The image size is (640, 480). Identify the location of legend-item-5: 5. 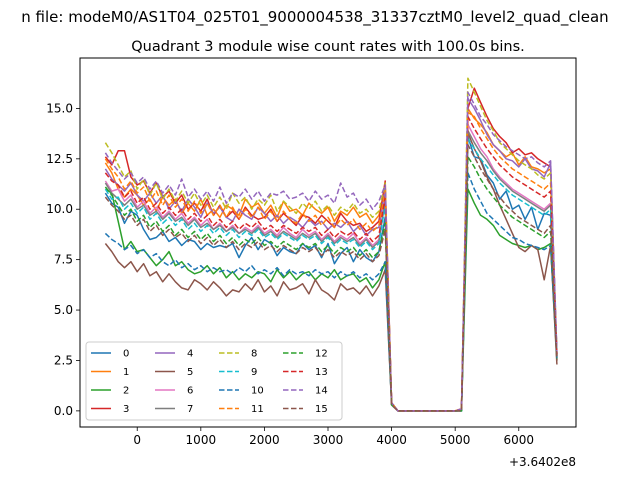
(174, 372).